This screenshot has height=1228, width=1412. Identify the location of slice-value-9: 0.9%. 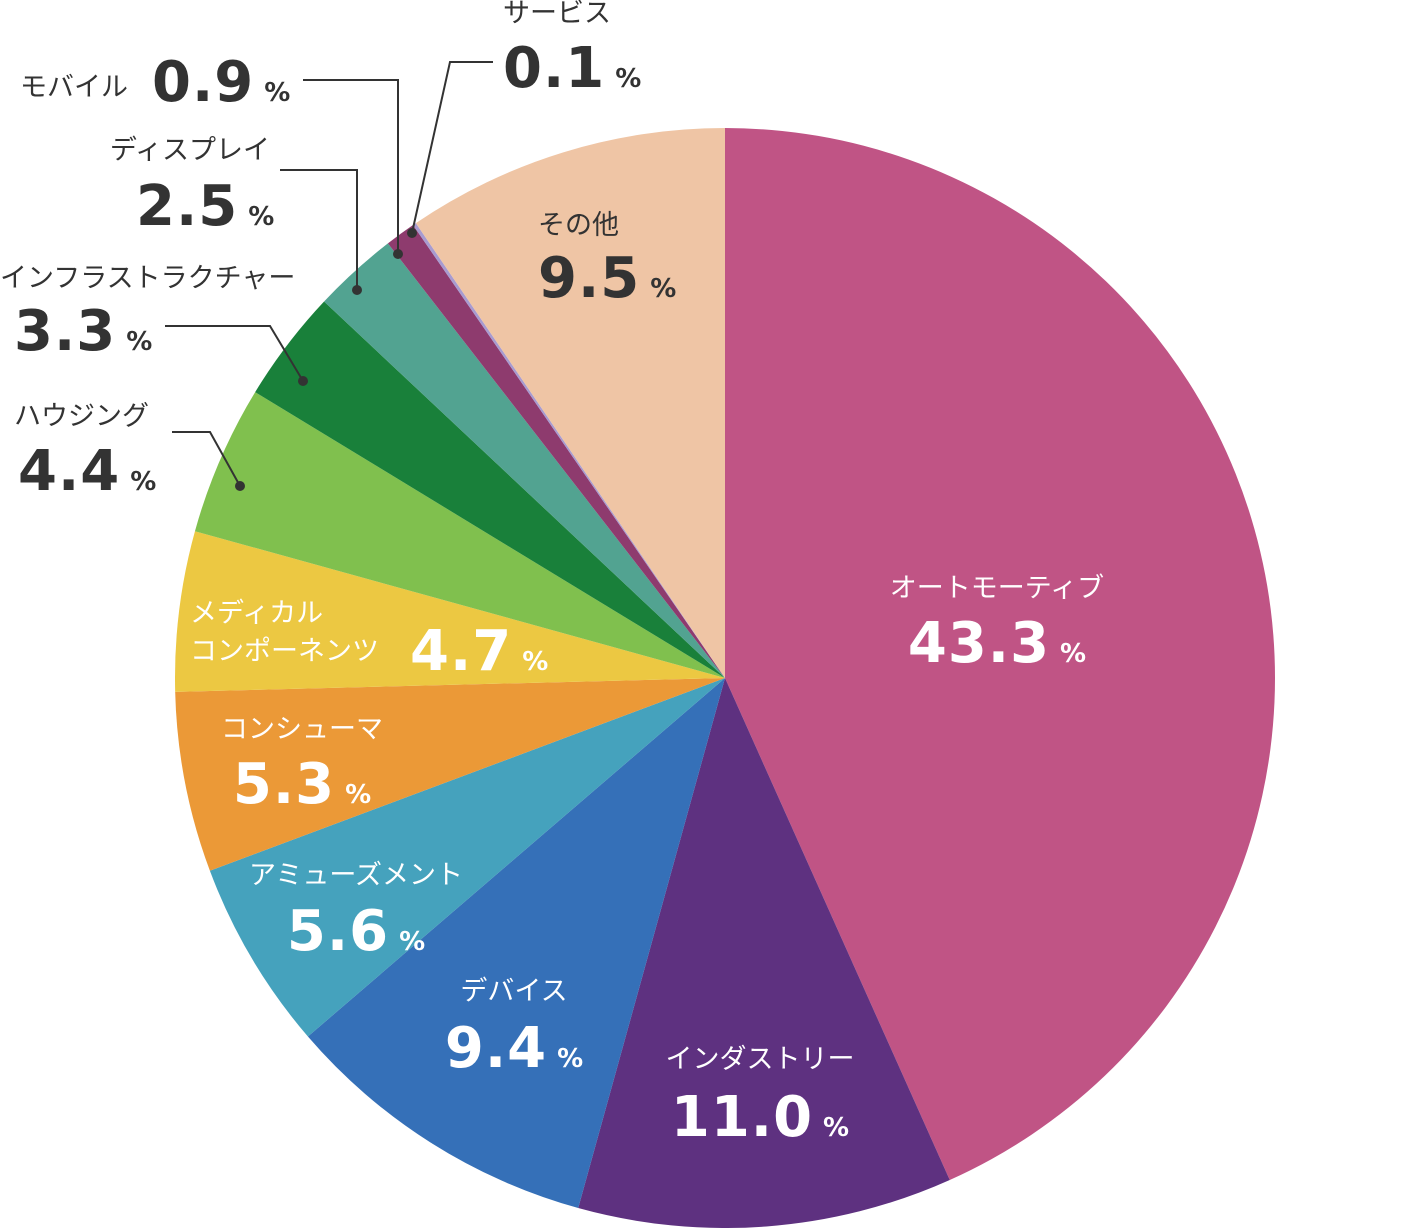
(221, 82).